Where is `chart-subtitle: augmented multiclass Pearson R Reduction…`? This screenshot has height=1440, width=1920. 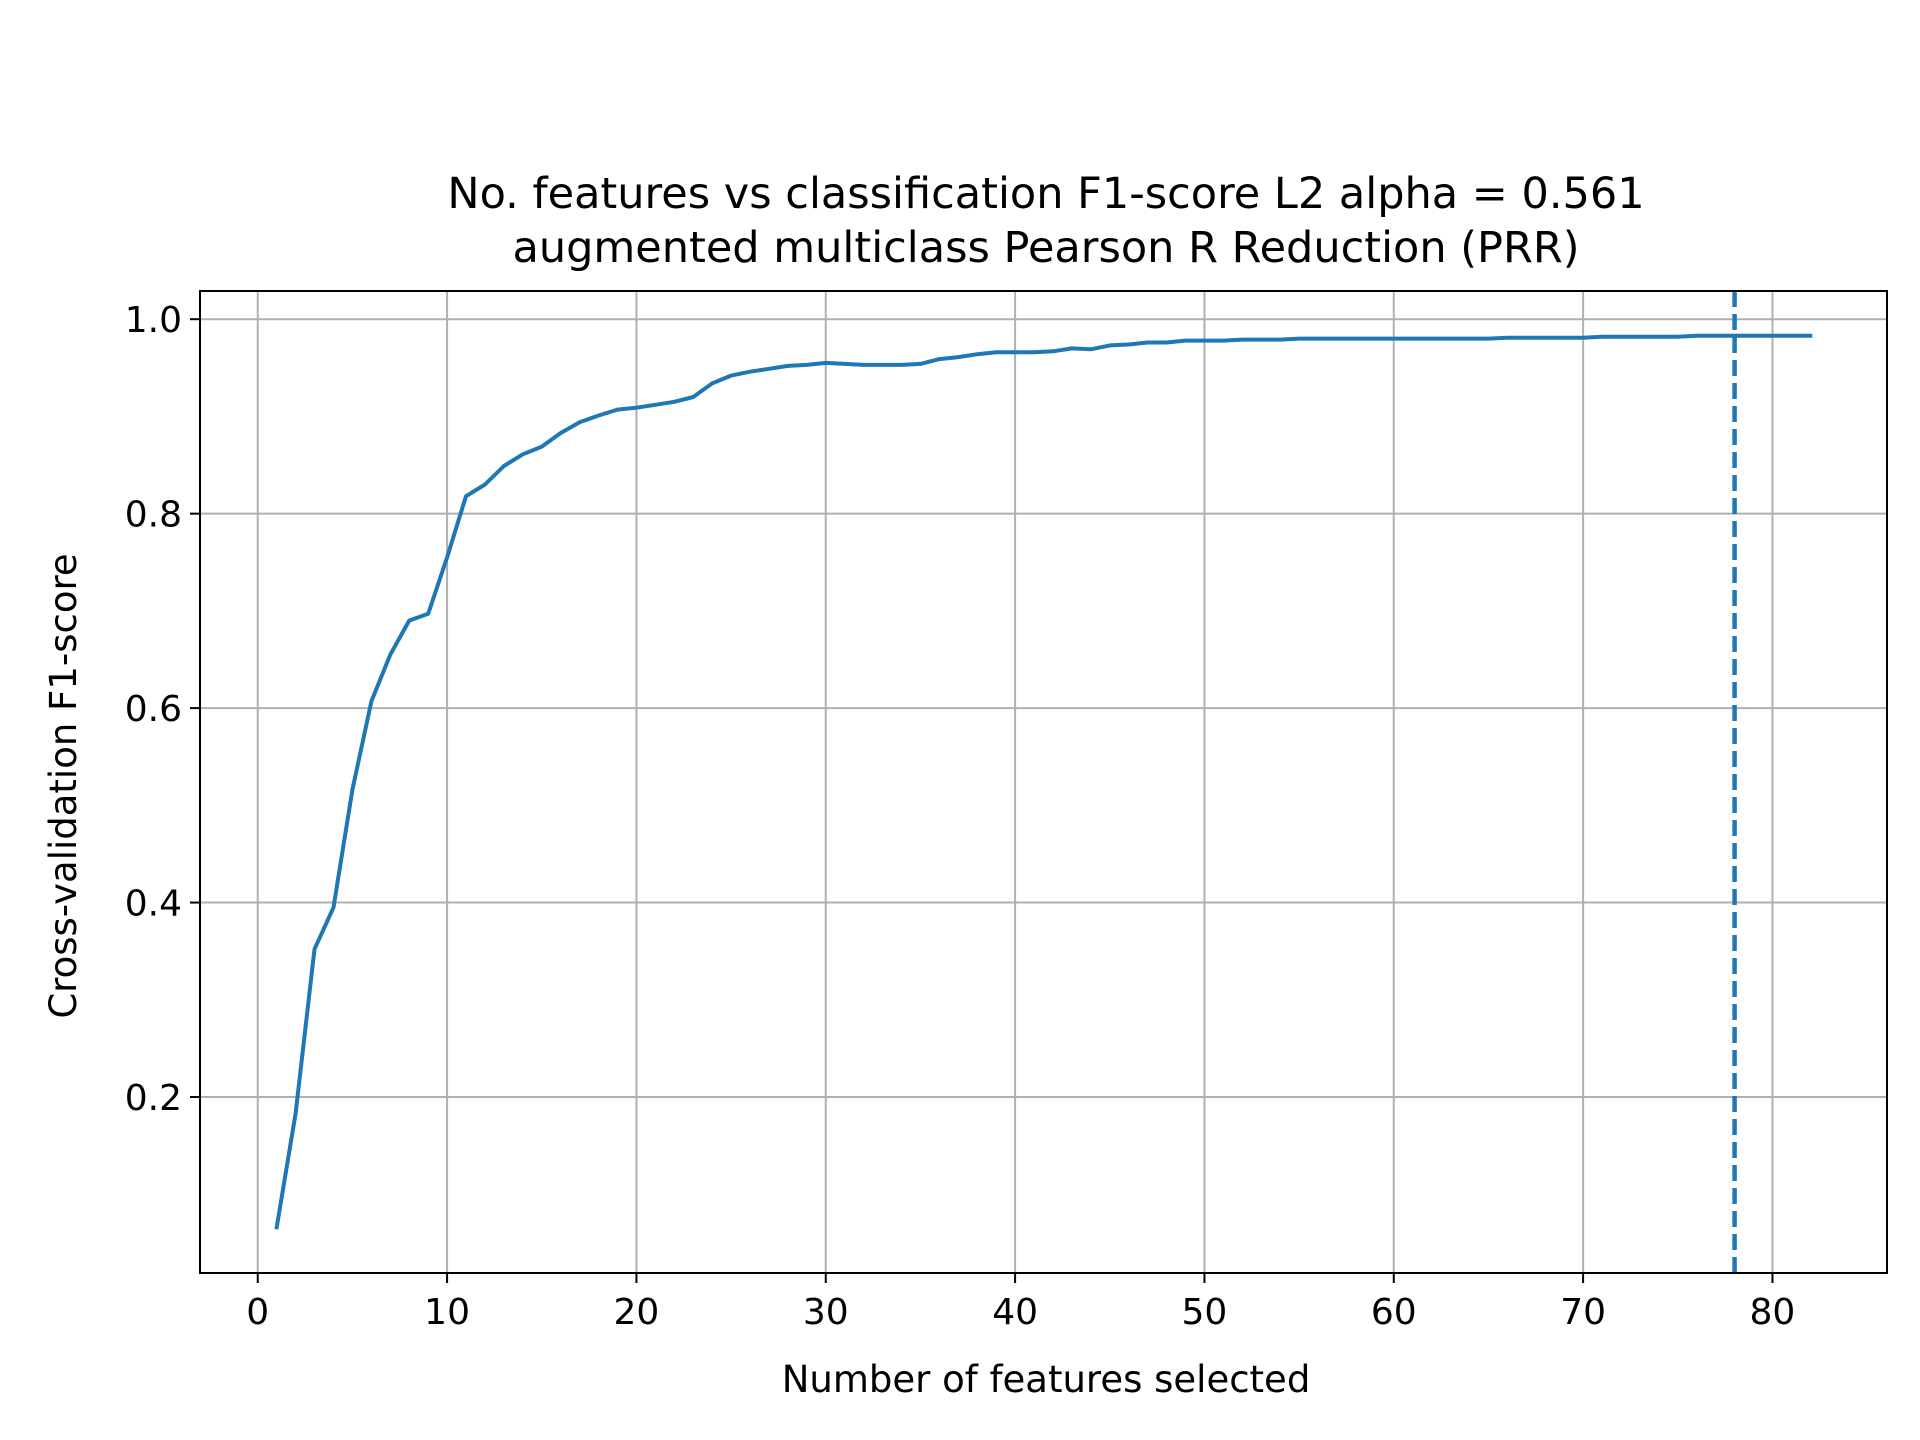
chart-subtitle: augmented multiclass Pearson R Reduction… is located at coordinates (1045, 248).